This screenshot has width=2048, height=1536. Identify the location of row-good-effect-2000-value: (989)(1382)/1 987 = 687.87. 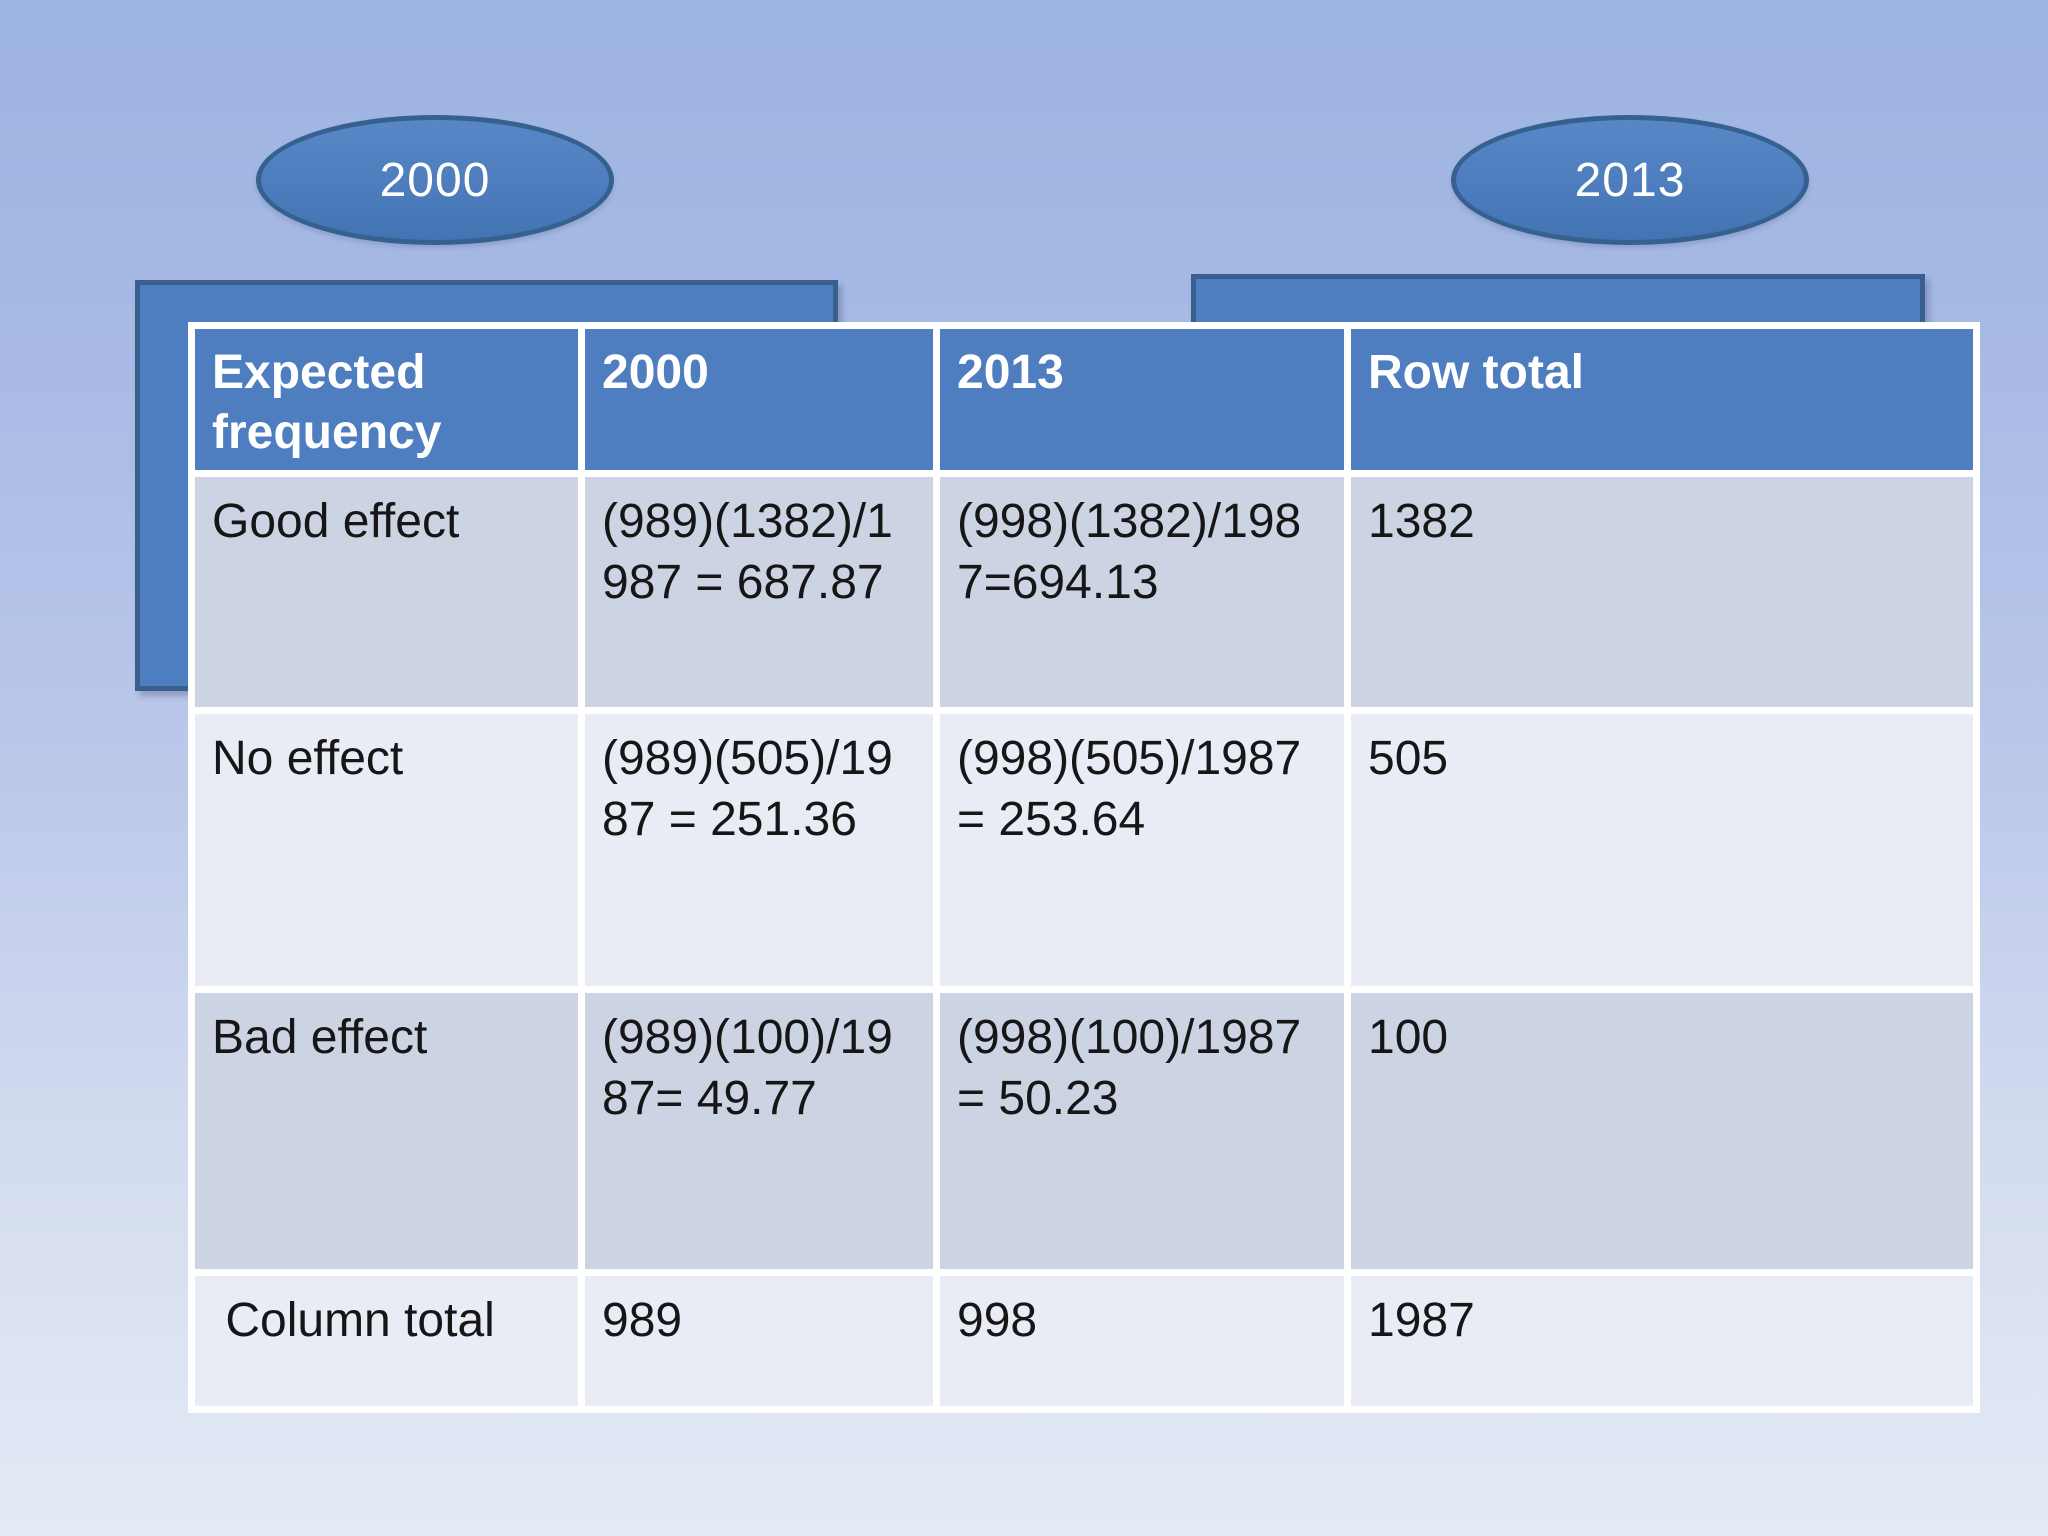
(759, 592).